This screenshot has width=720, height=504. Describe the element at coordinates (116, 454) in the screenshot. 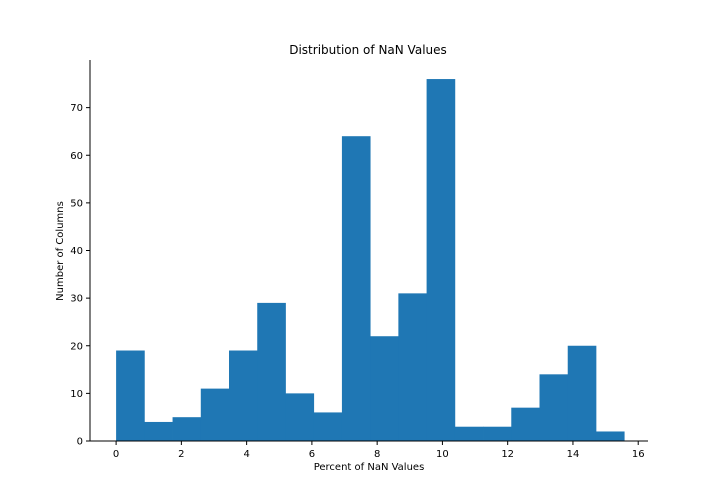

I see `x-tick-label: 0` at that location.